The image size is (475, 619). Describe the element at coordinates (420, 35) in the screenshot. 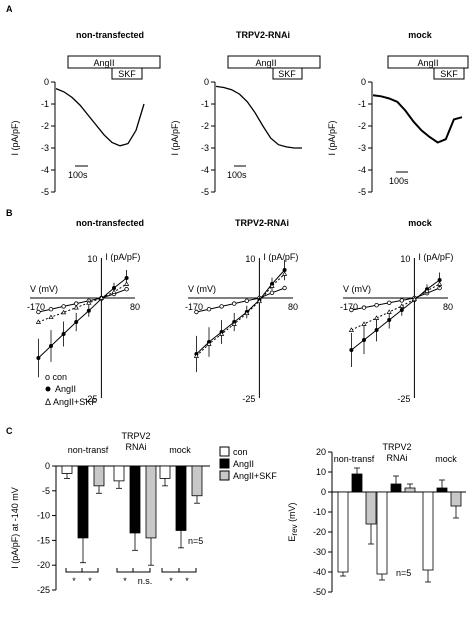

I see `panel-a3-title: mock` at that location.